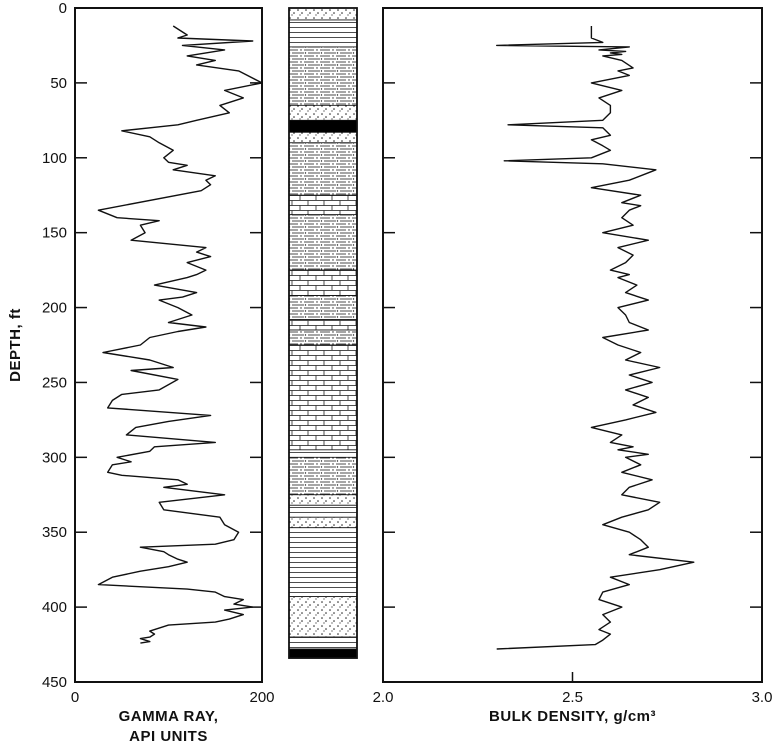  Describe the element at coordinates (75, 697) in the screenshot. I see `gamma-ray-x-tick-label: 0` at that location.